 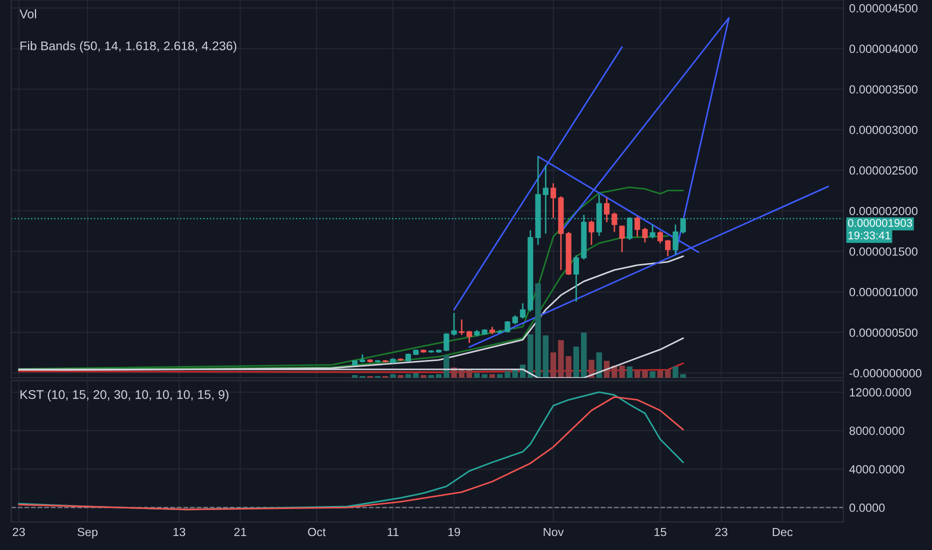 What do you see at coordinates (880, 392) in the screenshot?
I see `y-tick-label: 12000.0000` at bounding box center [880, 392].